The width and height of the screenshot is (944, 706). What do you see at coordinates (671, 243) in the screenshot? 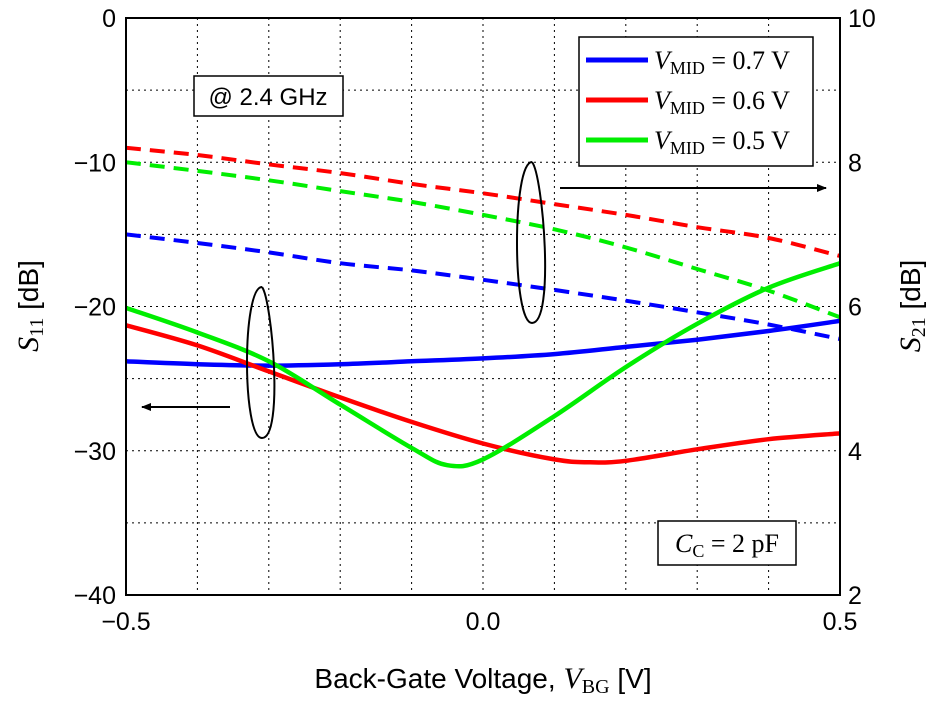
I see `s21-axis-indicator` at bounding box center [671, 243].